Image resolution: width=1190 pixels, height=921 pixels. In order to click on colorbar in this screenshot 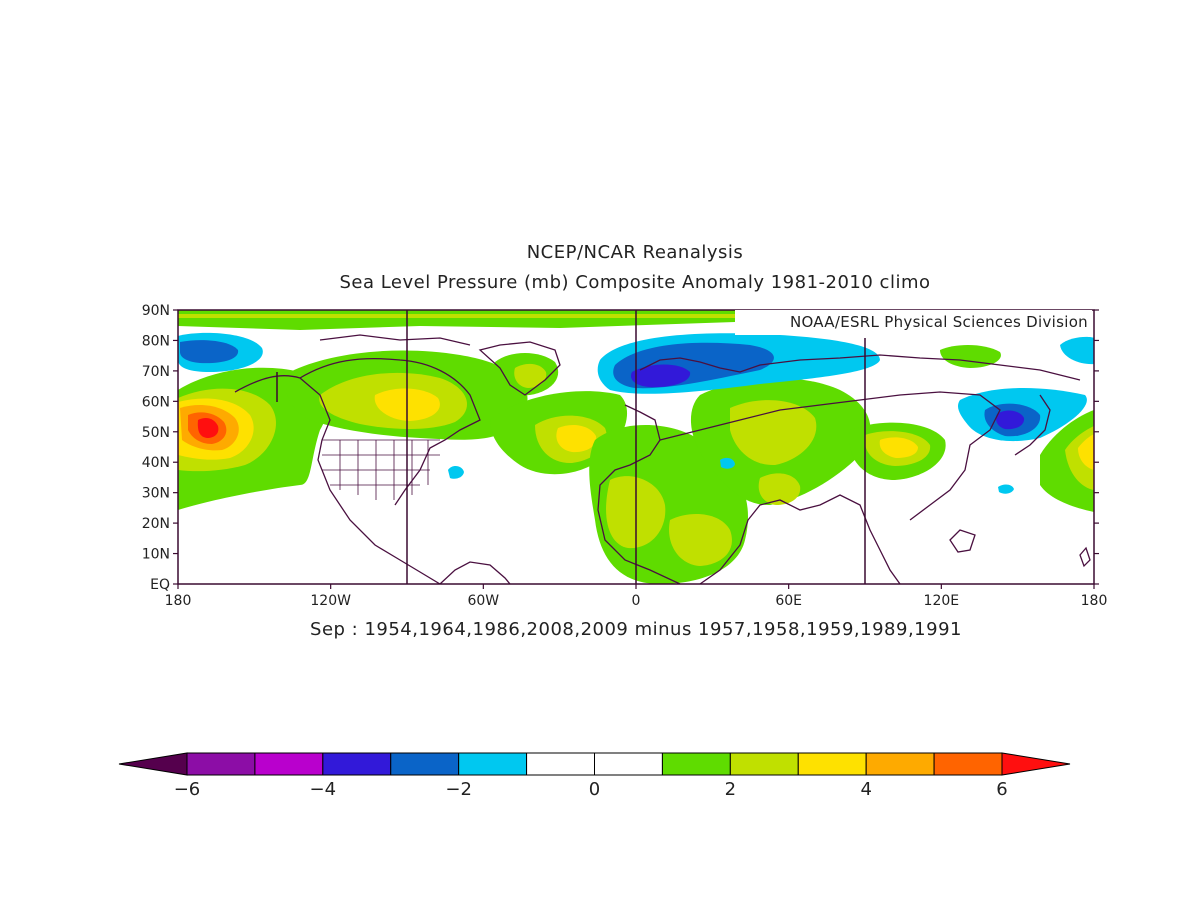, I will do `click(594, 764)`.